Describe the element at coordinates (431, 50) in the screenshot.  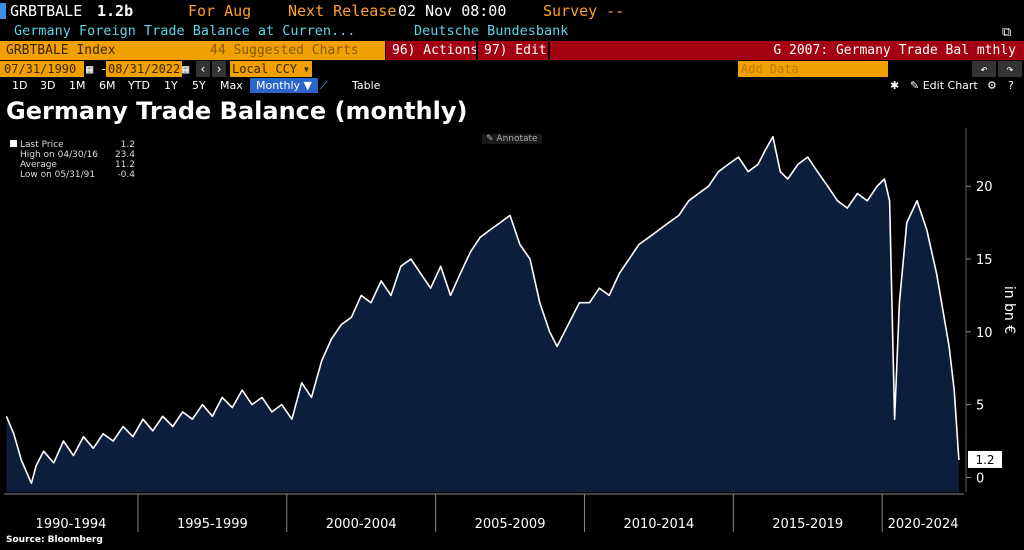
I see `actions-menu: 96) Actions ▾` at that location.